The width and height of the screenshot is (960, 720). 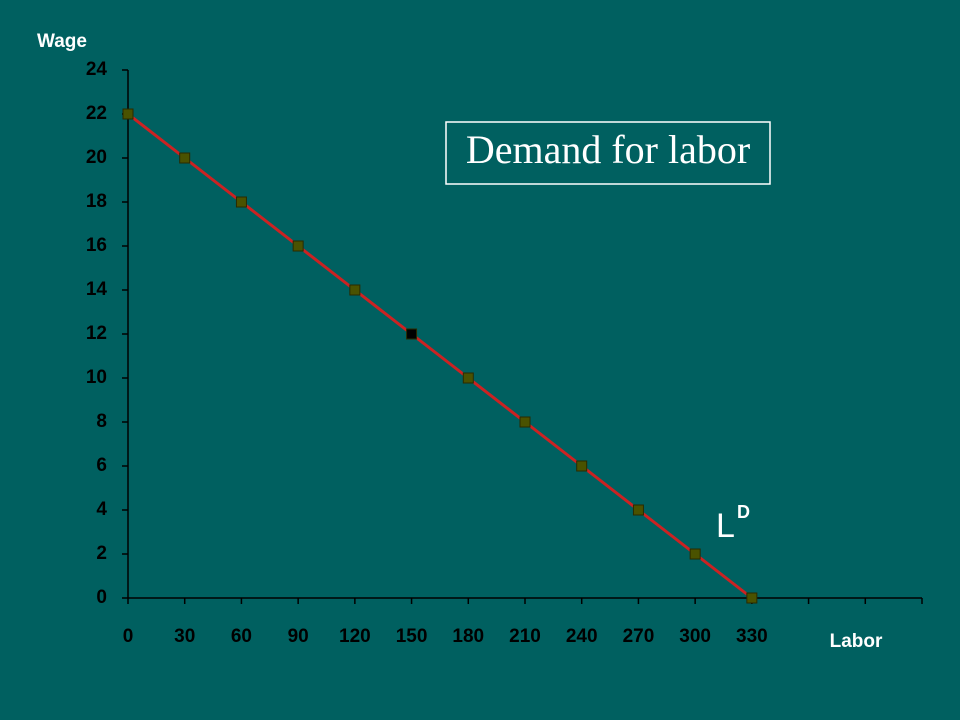 I want to click on y-tick-label: 18, so click(x=96, y=201).